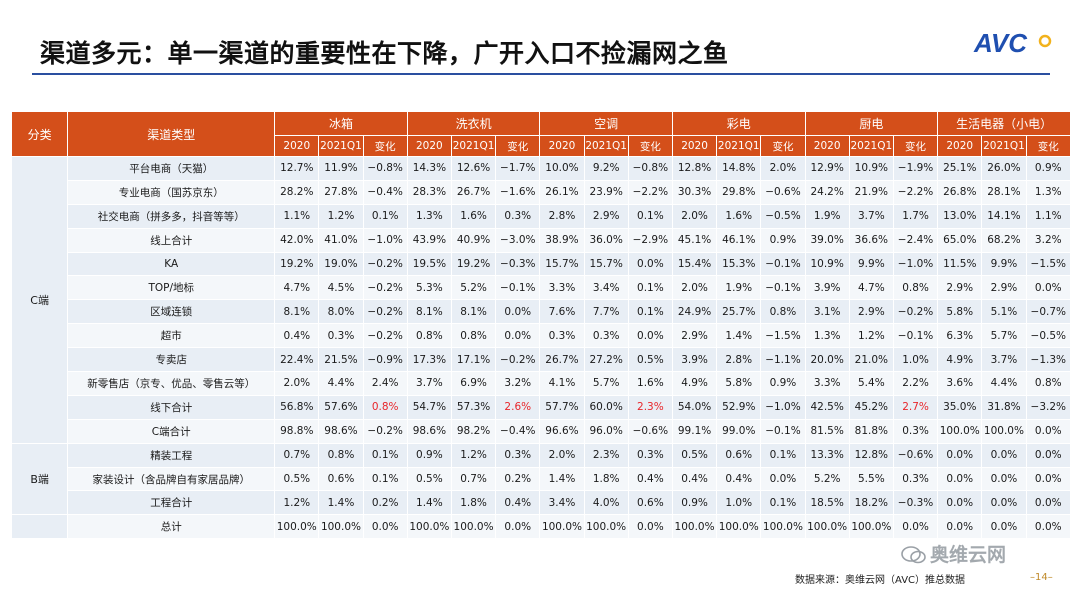 This screenshot has width=1080, height=608. I want to click on channel-label: 区域连锁, so click(171, 312).